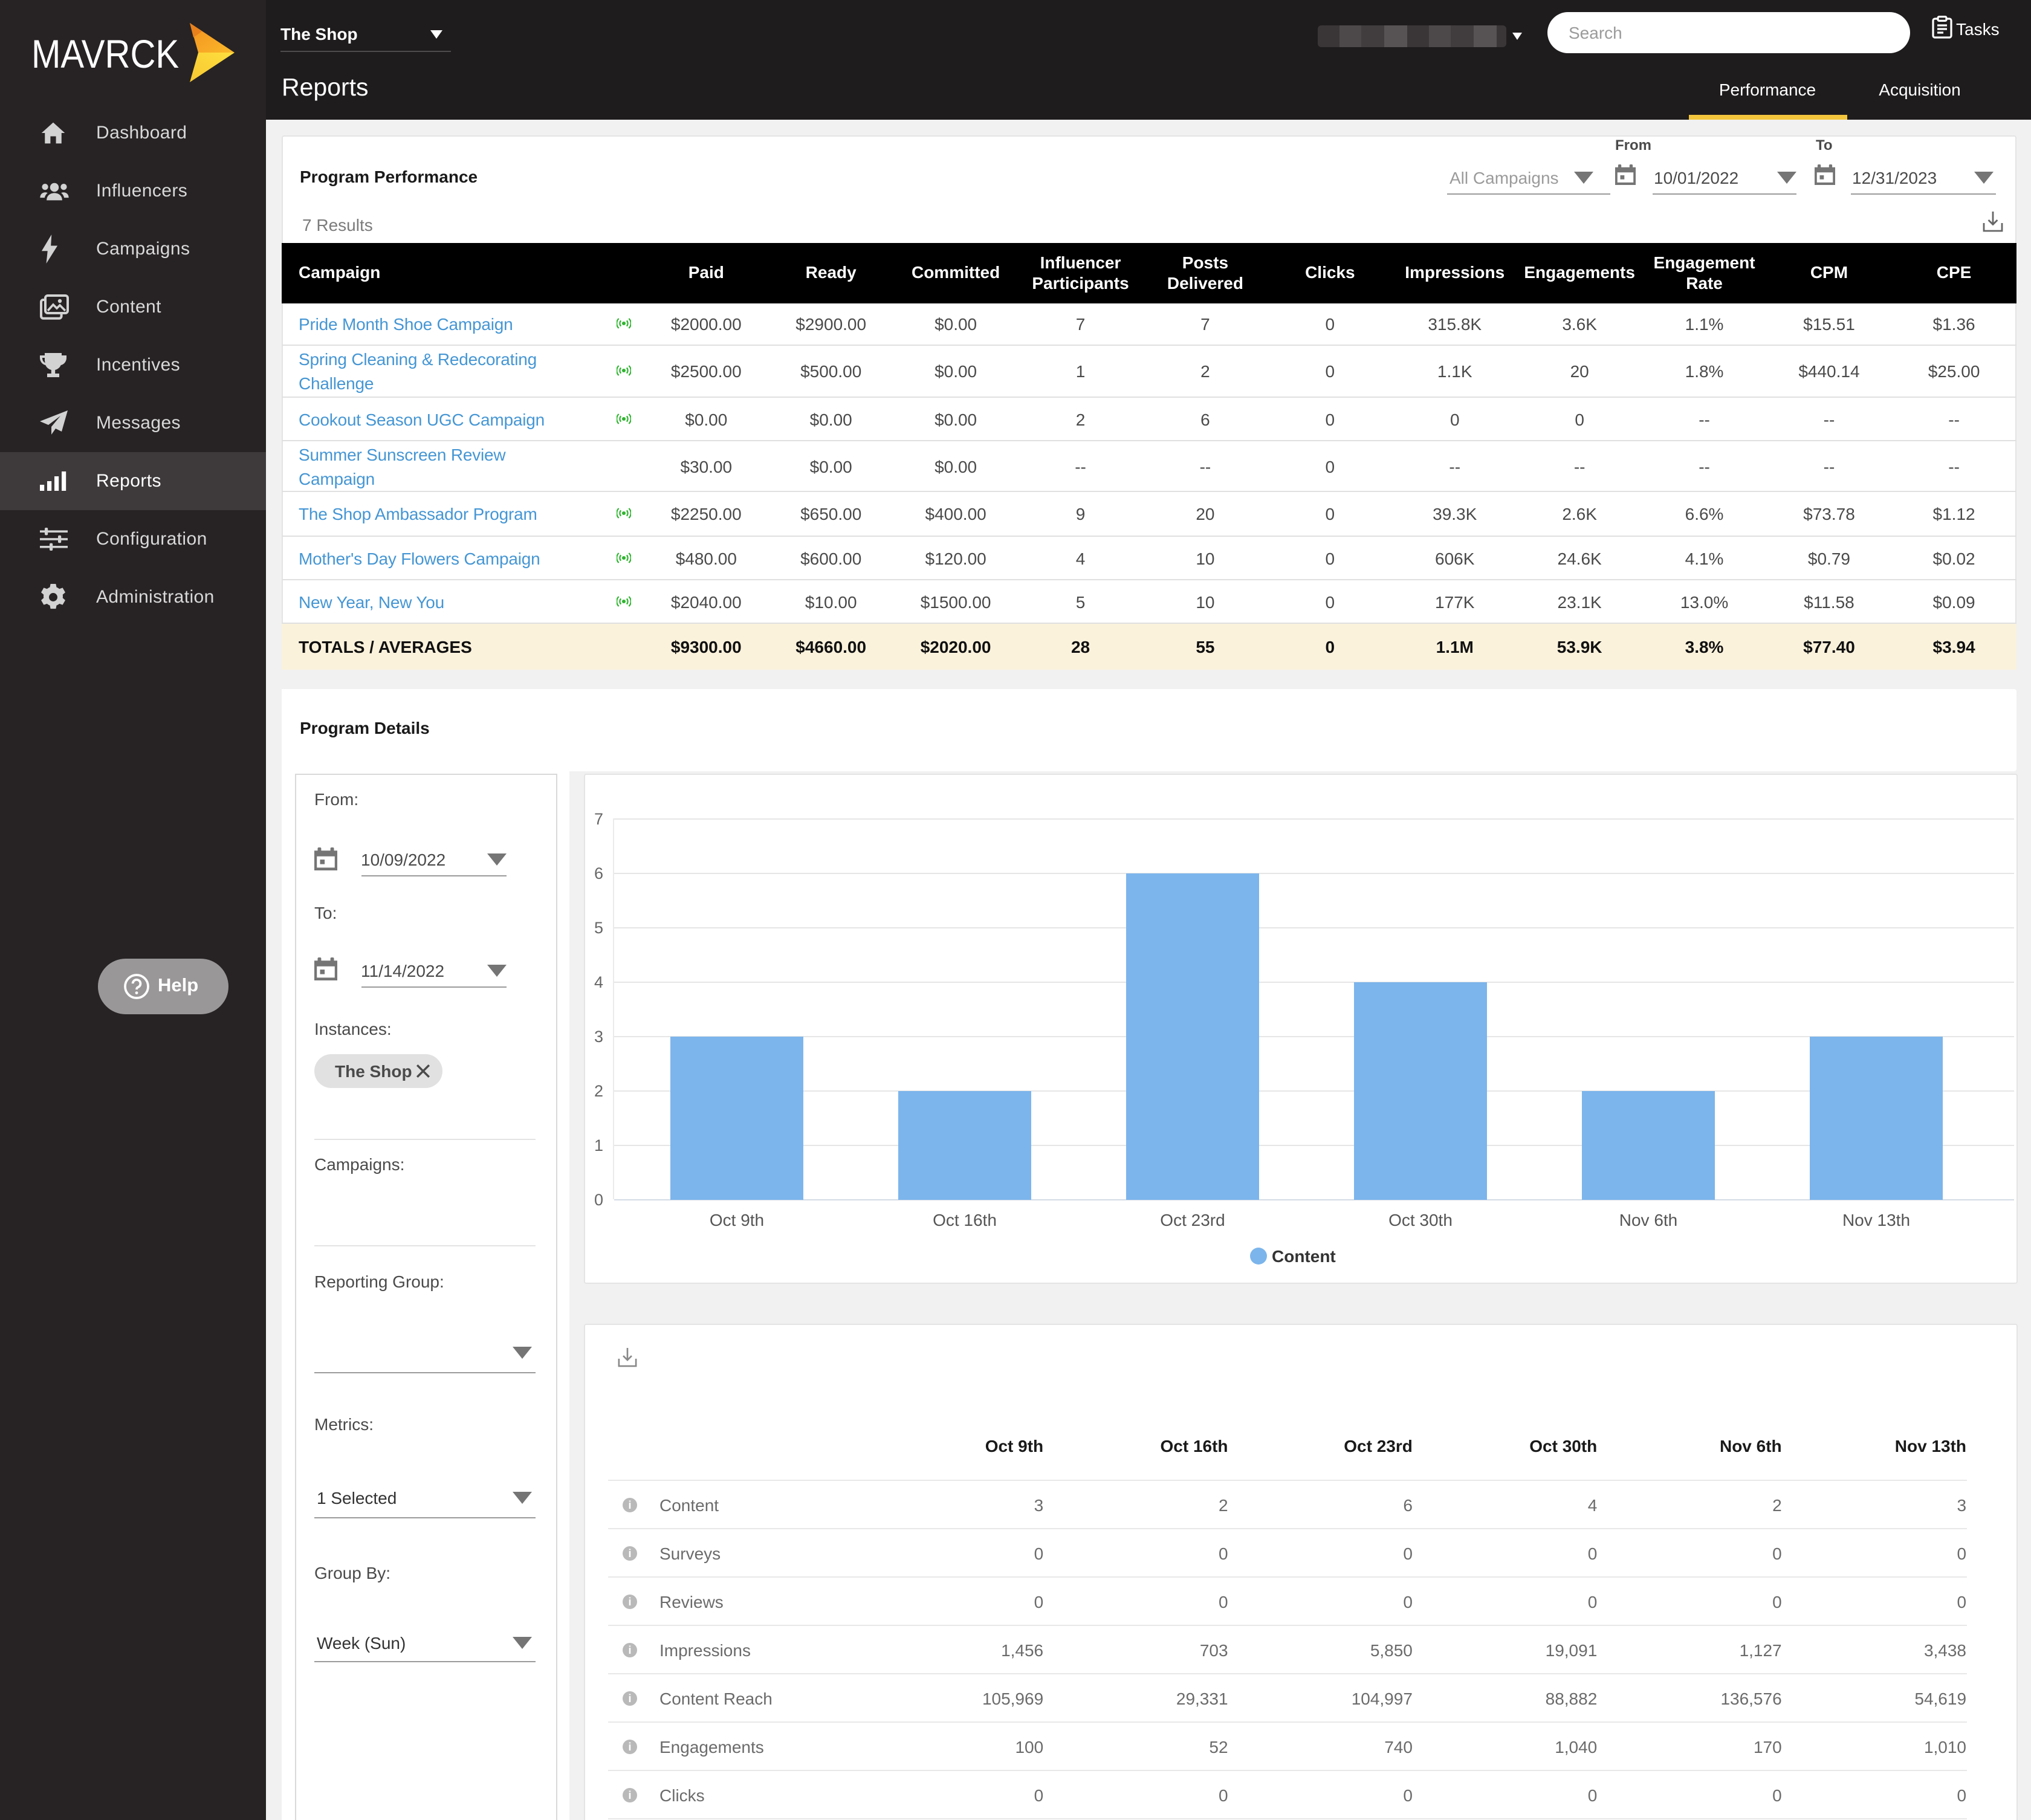 The height and width of the screenshot is (1820, 2031). I want to click on svg-text: 0, so click(598, 1199).